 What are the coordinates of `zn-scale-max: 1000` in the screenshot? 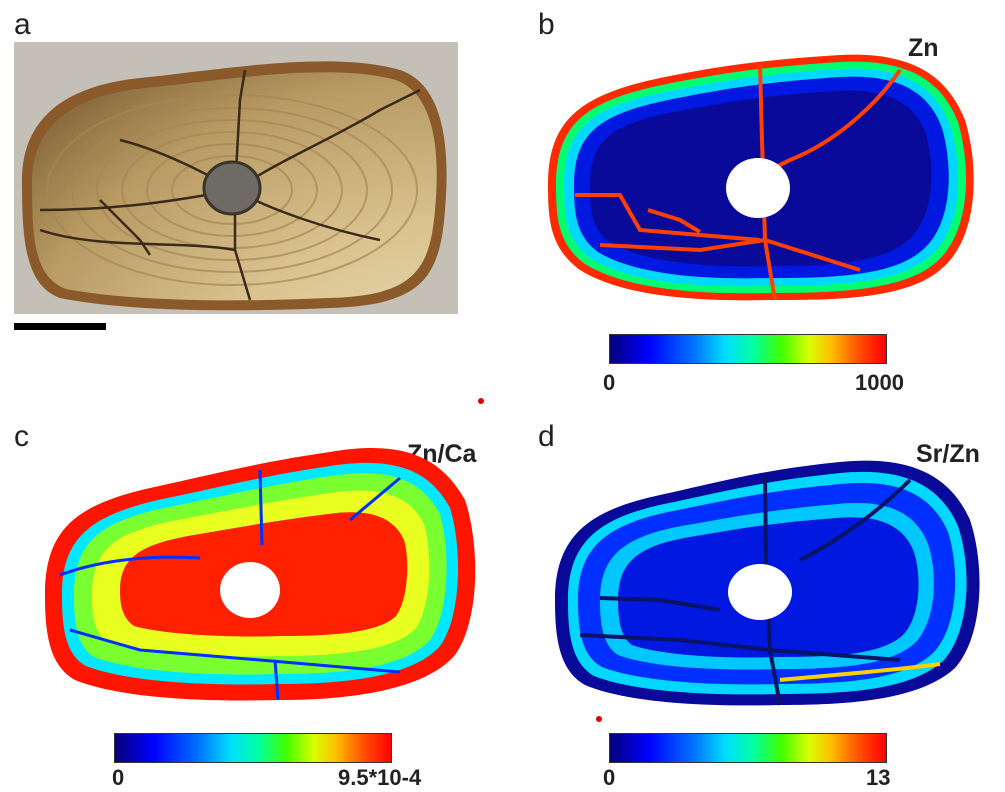 It's located at (879, 382).